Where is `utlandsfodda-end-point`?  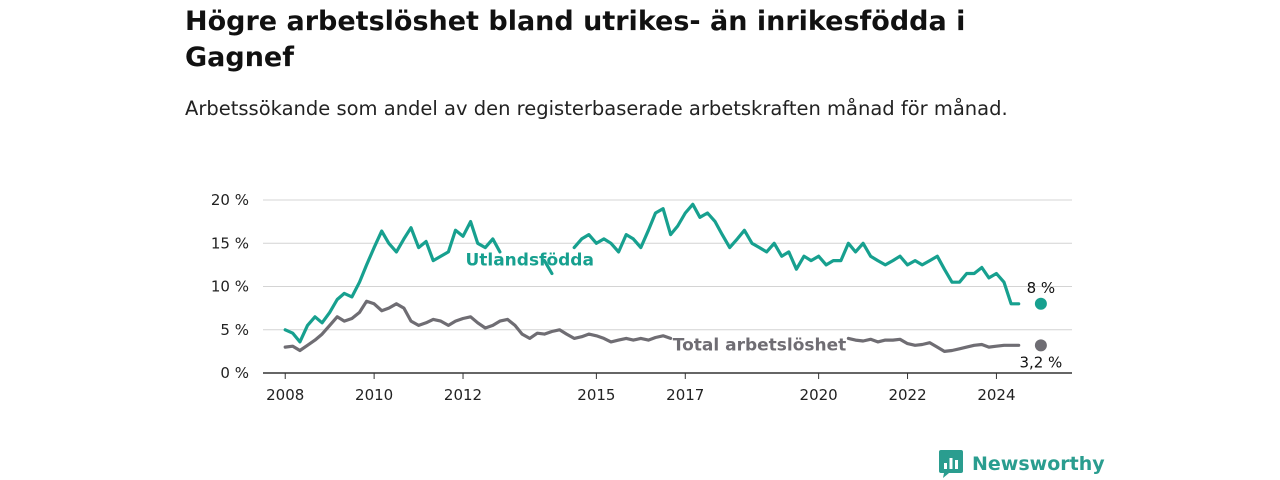 utlandsfodda-end-point is located at coordinates (1040, 303).